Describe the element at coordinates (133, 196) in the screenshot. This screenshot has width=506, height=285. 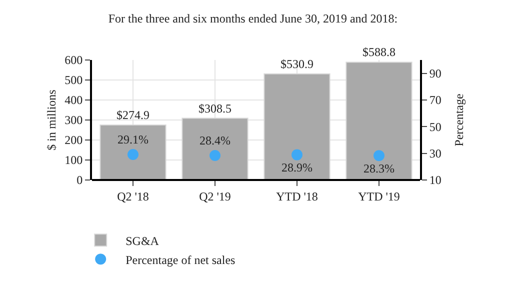
I see `x-tick-label: Q2 '18` at that location.